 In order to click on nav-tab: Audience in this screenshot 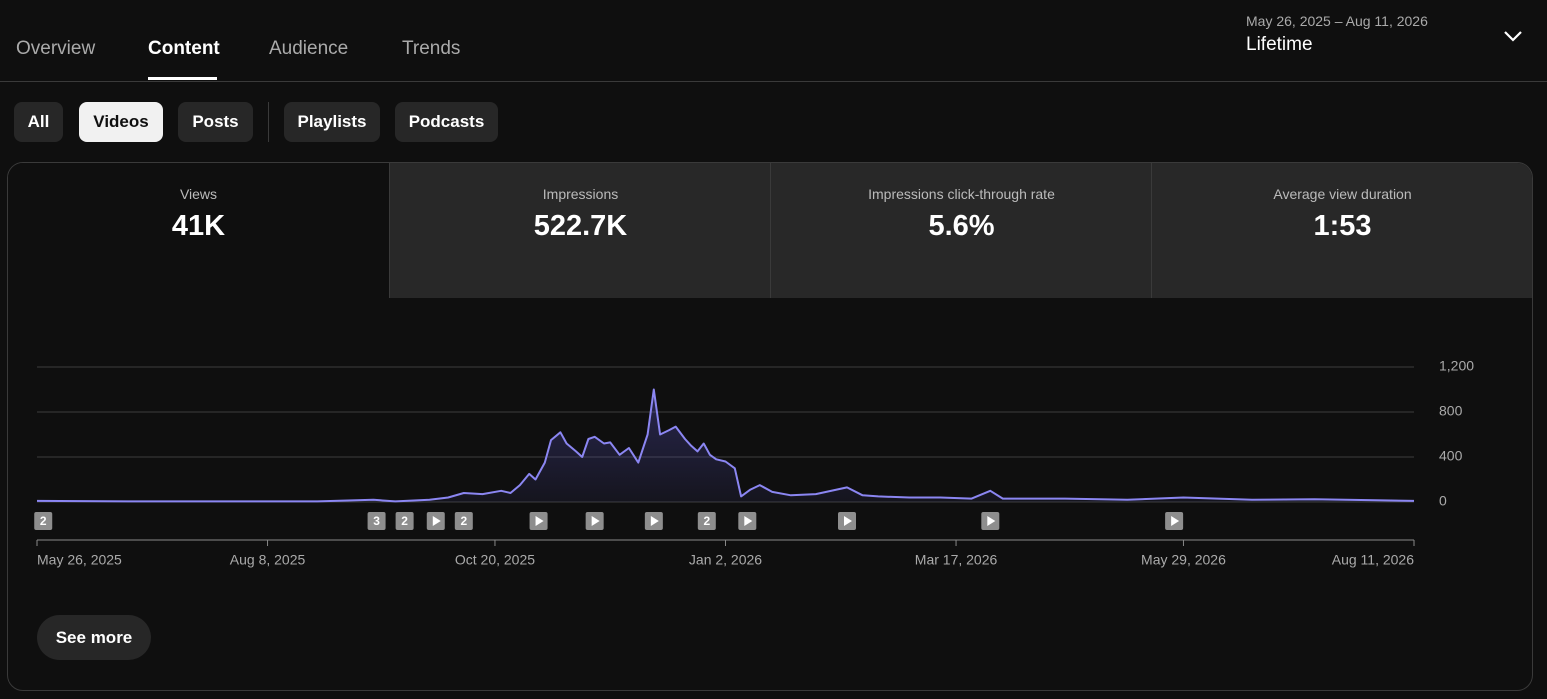, I will do `click(309, 48)`.